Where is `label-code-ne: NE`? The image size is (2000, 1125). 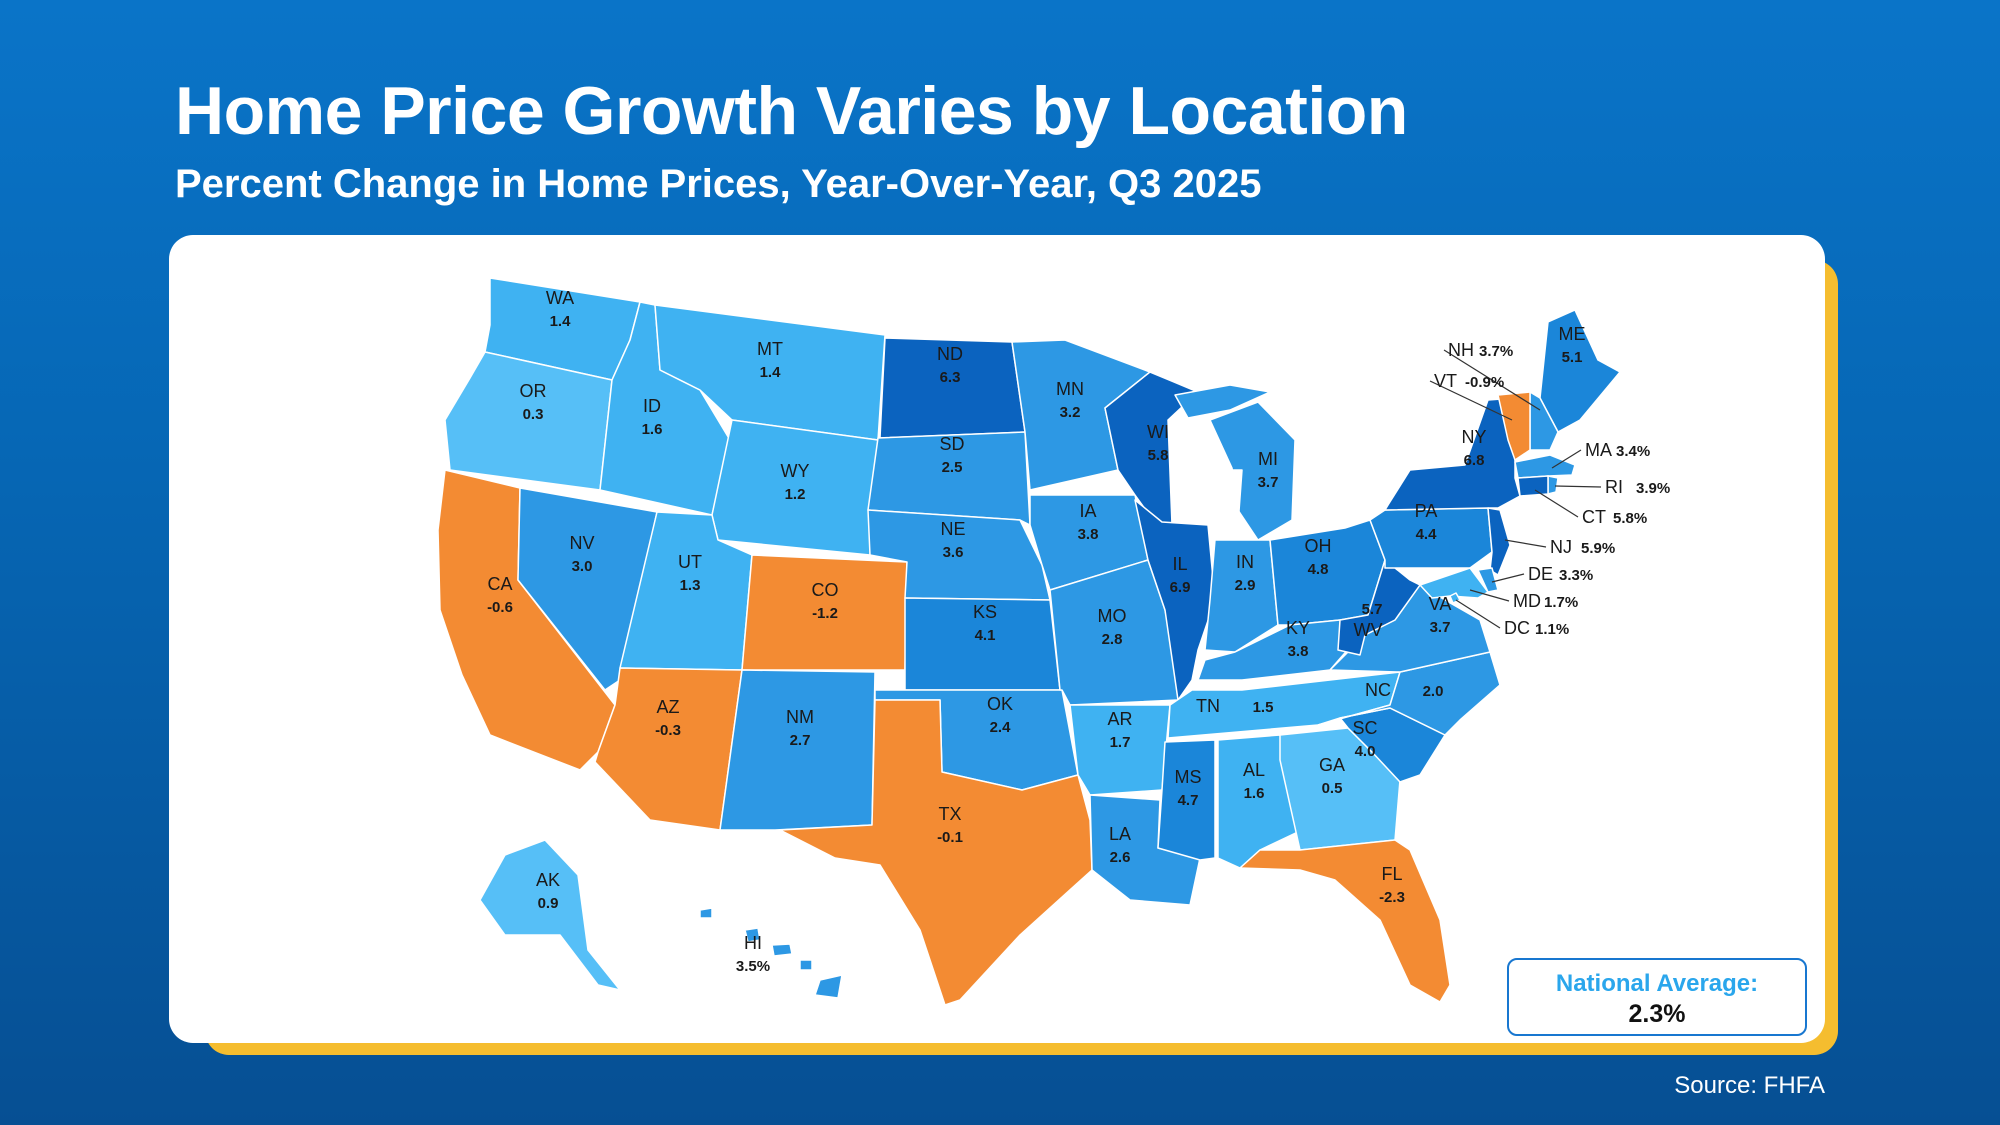 label-code-ne: NE is located at coordinates (952, 529).